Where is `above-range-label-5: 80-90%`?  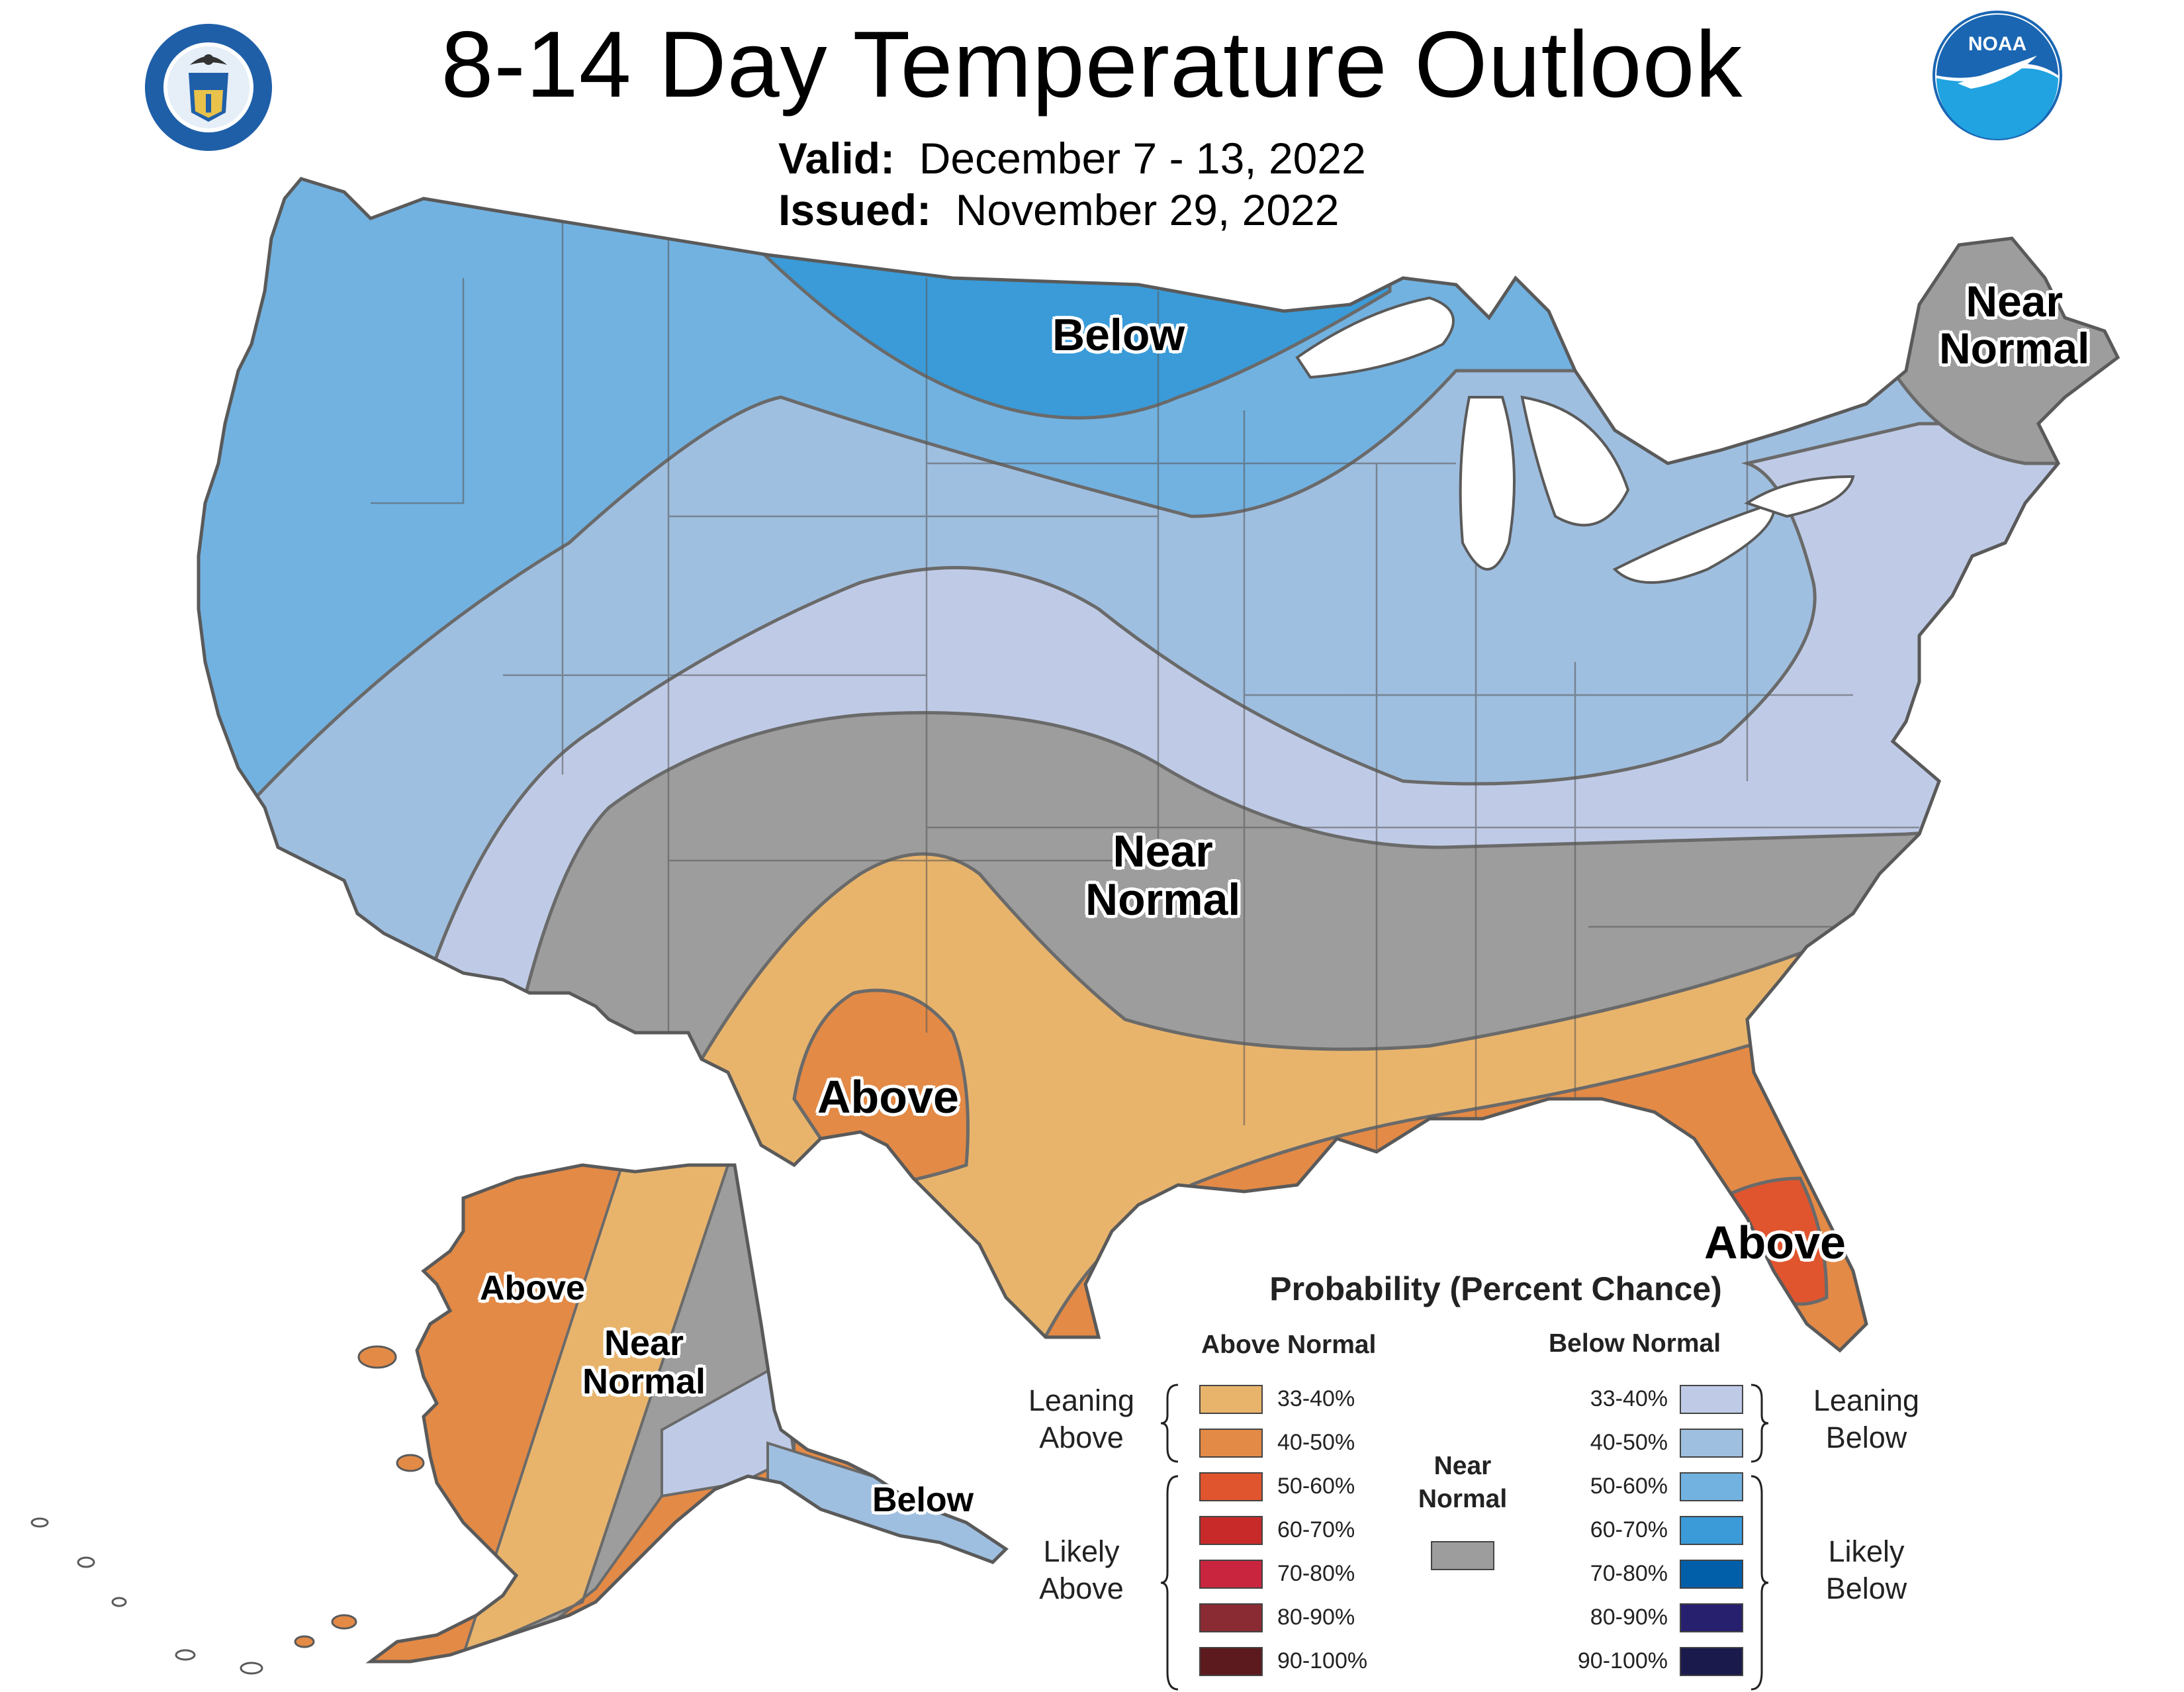 above-range-label-5: 80-90% is located at coordinates (1316, 1617).